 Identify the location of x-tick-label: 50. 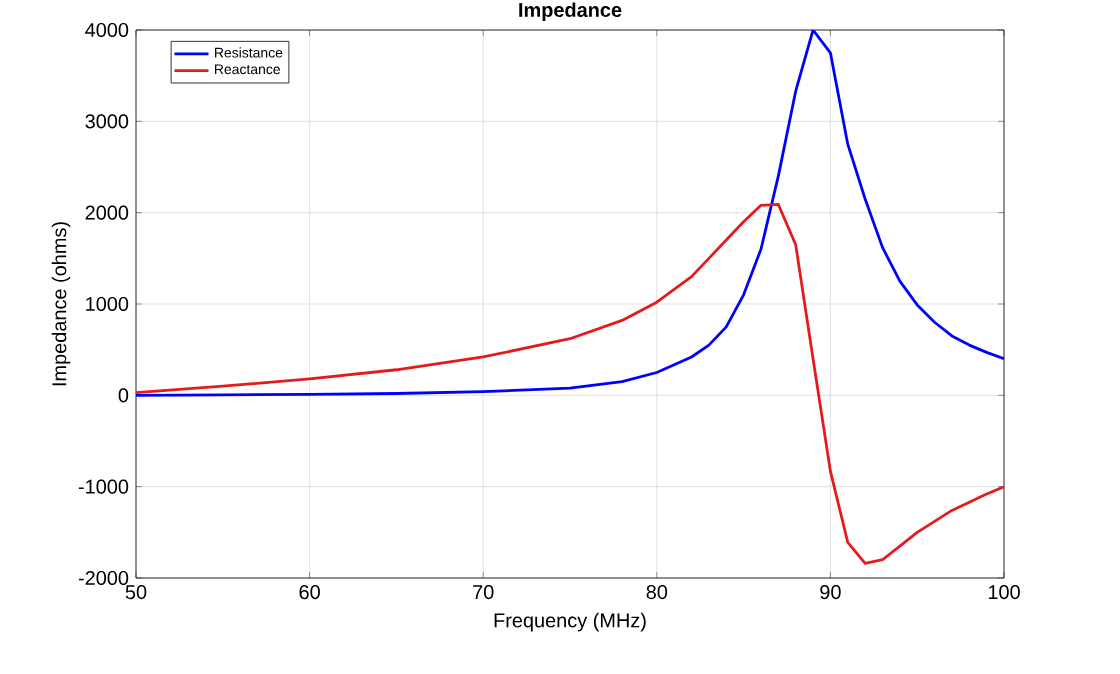
(136, 592).